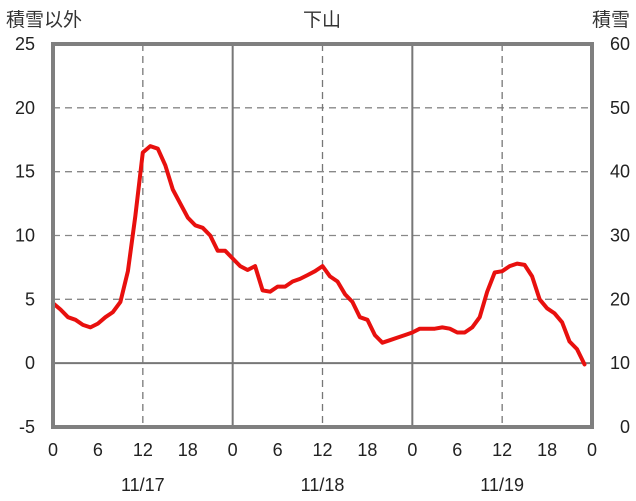  What do you see at coordinates (620, 44) in the screenshot?
I see `y-right-tick-label: 60` at bounding box center [620, 44].